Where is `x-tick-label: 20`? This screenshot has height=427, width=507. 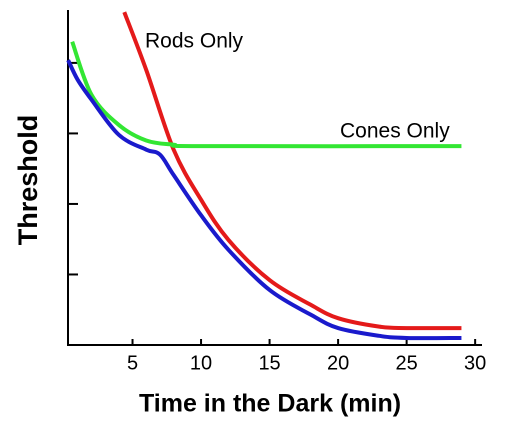 x-tick-label: 20 is located at coordinates (338, 363).